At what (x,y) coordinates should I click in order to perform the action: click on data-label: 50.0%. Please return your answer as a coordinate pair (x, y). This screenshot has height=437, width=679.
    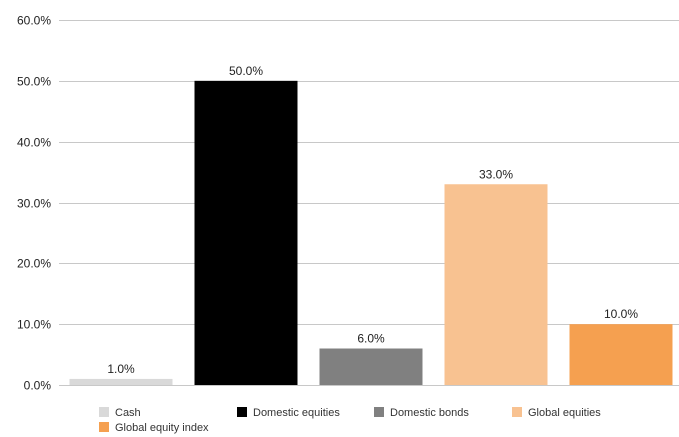
    Looking at the image, I should click on (246, 71).